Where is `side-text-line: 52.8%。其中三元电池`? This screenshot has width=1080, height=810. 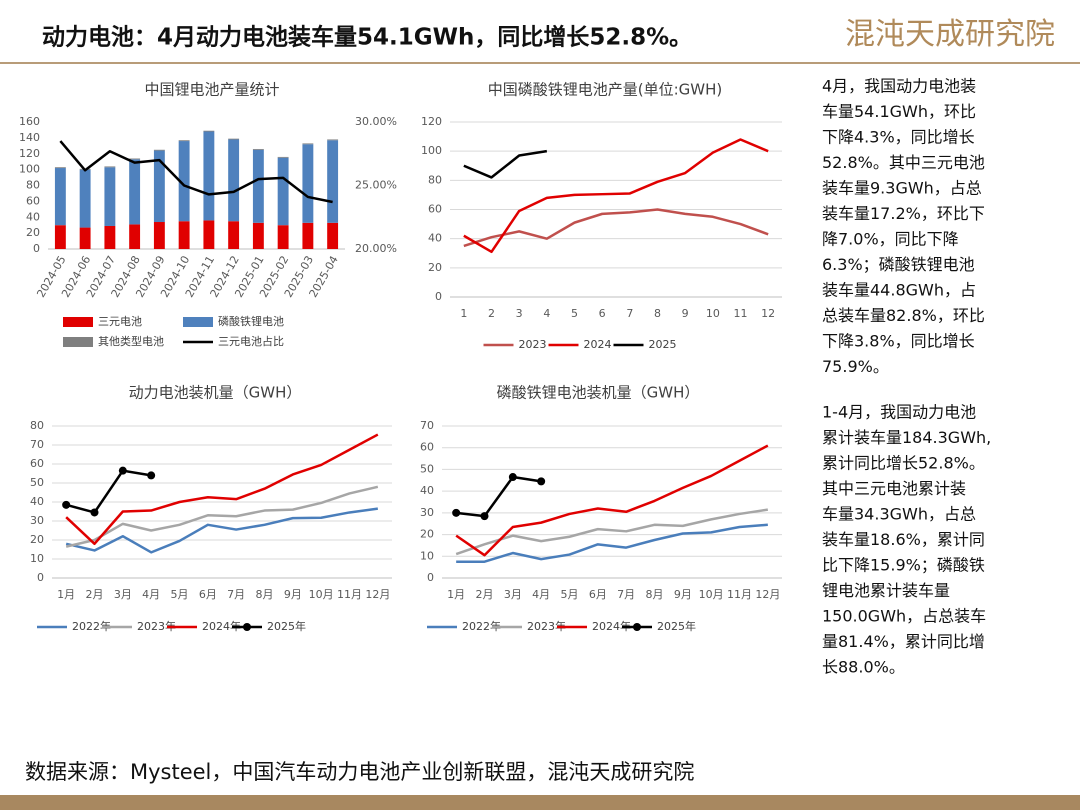 side-text-line: 52.8%。其中三元电池 is located at coordinates (903, 162).